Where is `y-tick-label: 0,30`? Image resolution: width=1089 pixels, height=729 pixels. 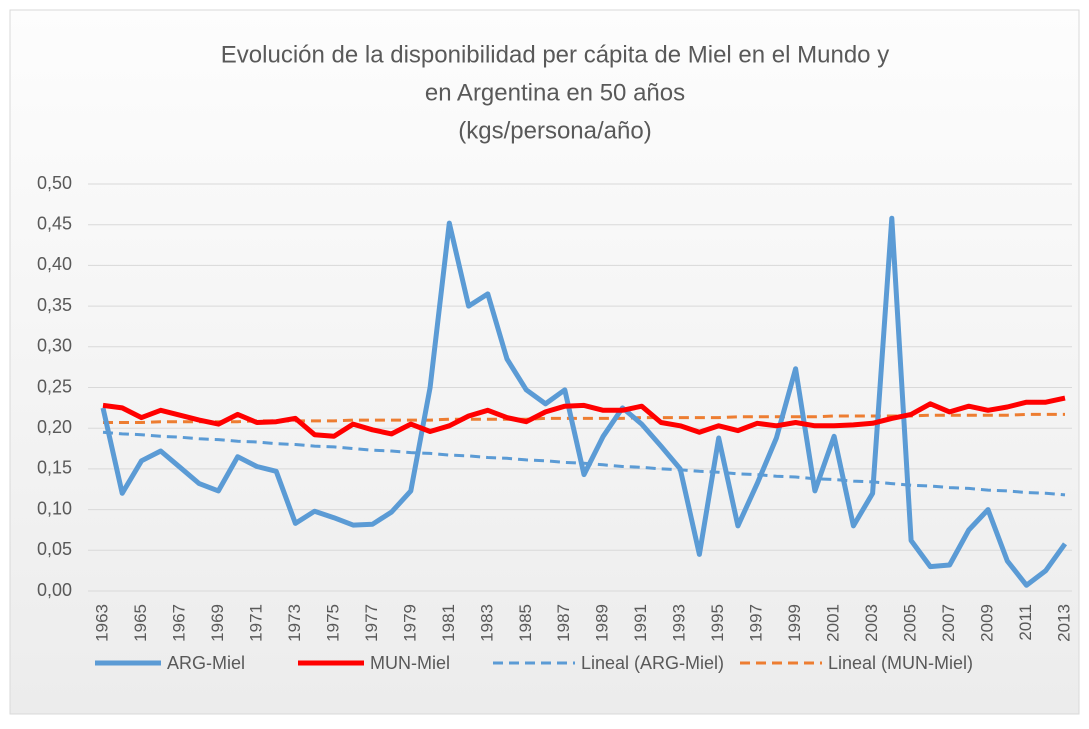 y-tick-label: 0,30 is located at coordinates (54, 346).